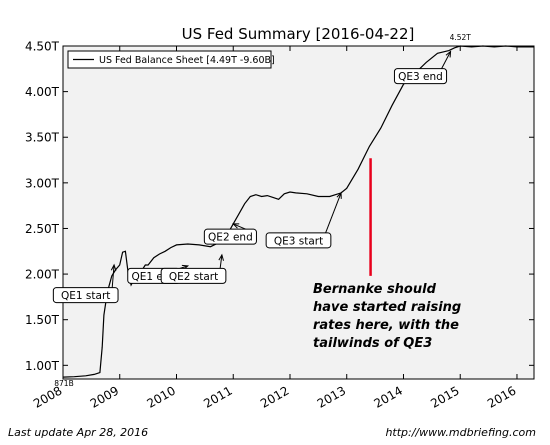 The image size is (550, 445). I want to click on legend-label: US Fed Balance Sheet [4.49T -9.60B], so click(187, 60).